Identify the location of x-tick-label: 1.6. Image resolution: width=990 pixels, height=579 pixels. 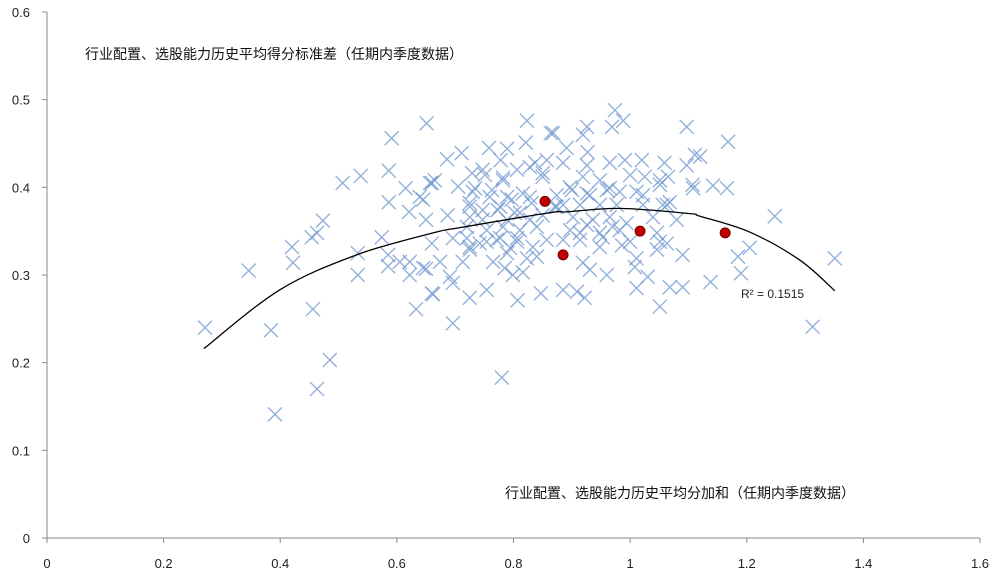
(980, 563).